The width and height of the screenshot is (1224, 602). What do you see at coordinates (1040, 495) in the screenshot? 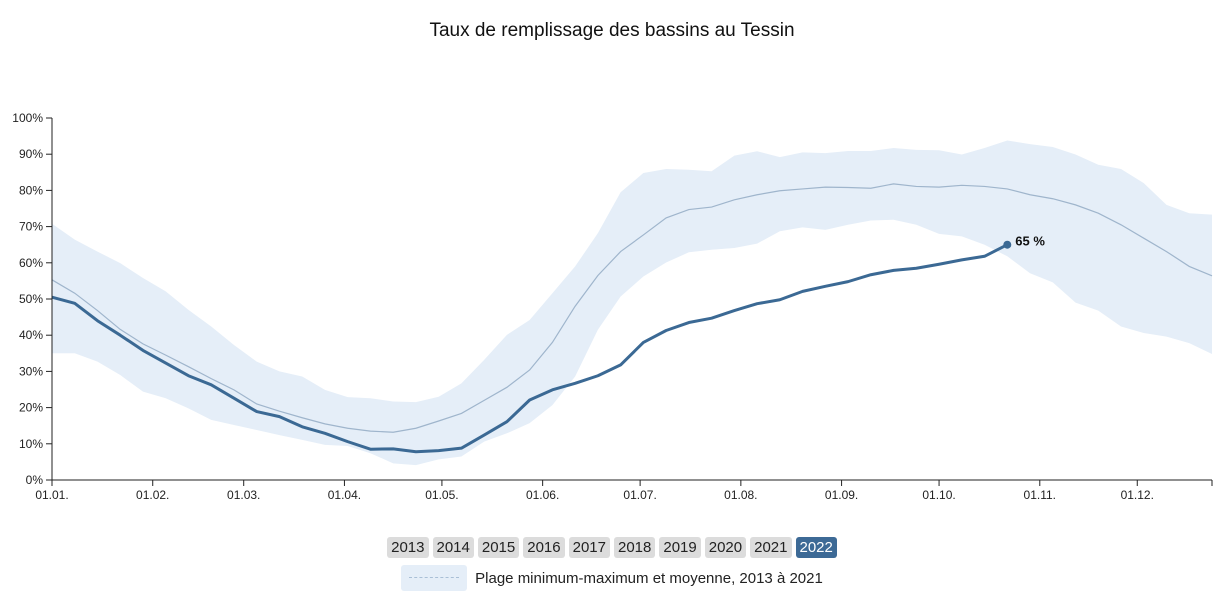
I see `x-tick-label: 01.11.` at bounding box center [1040, 495].